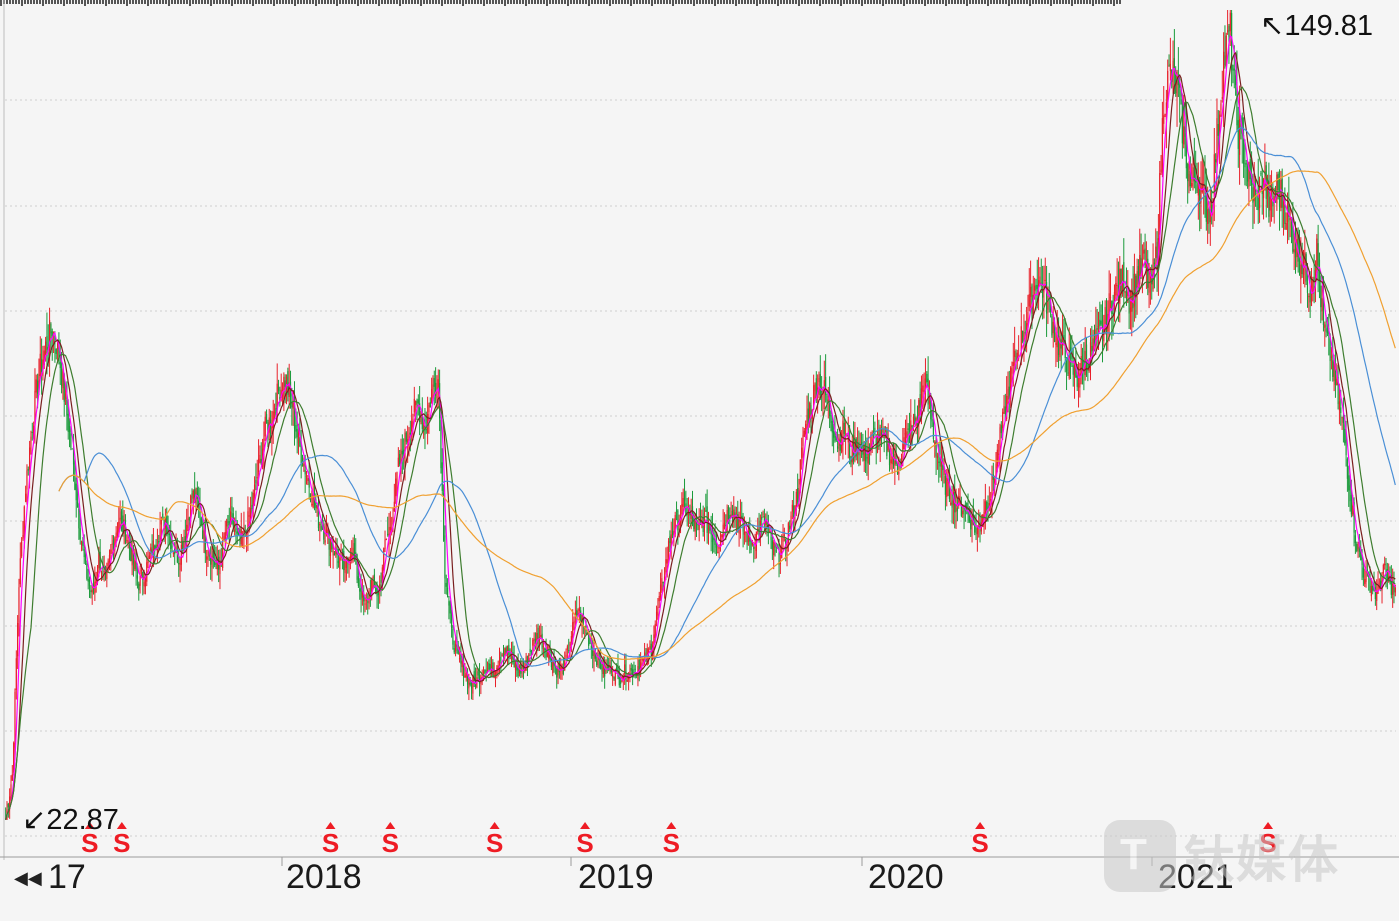  I want to click on dividend-marker-arrow, so click(671, 825).